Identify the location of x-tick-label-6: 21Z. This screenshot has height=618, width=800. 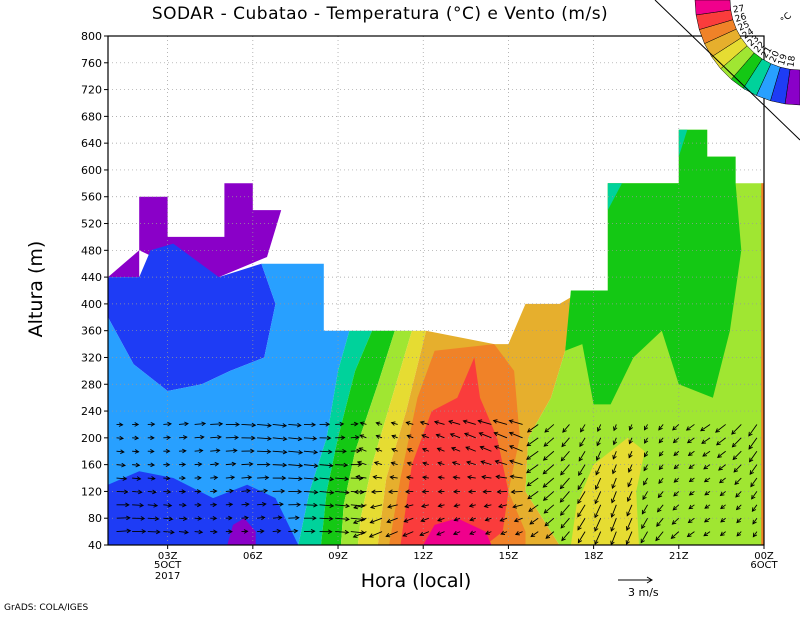
(679, 556).